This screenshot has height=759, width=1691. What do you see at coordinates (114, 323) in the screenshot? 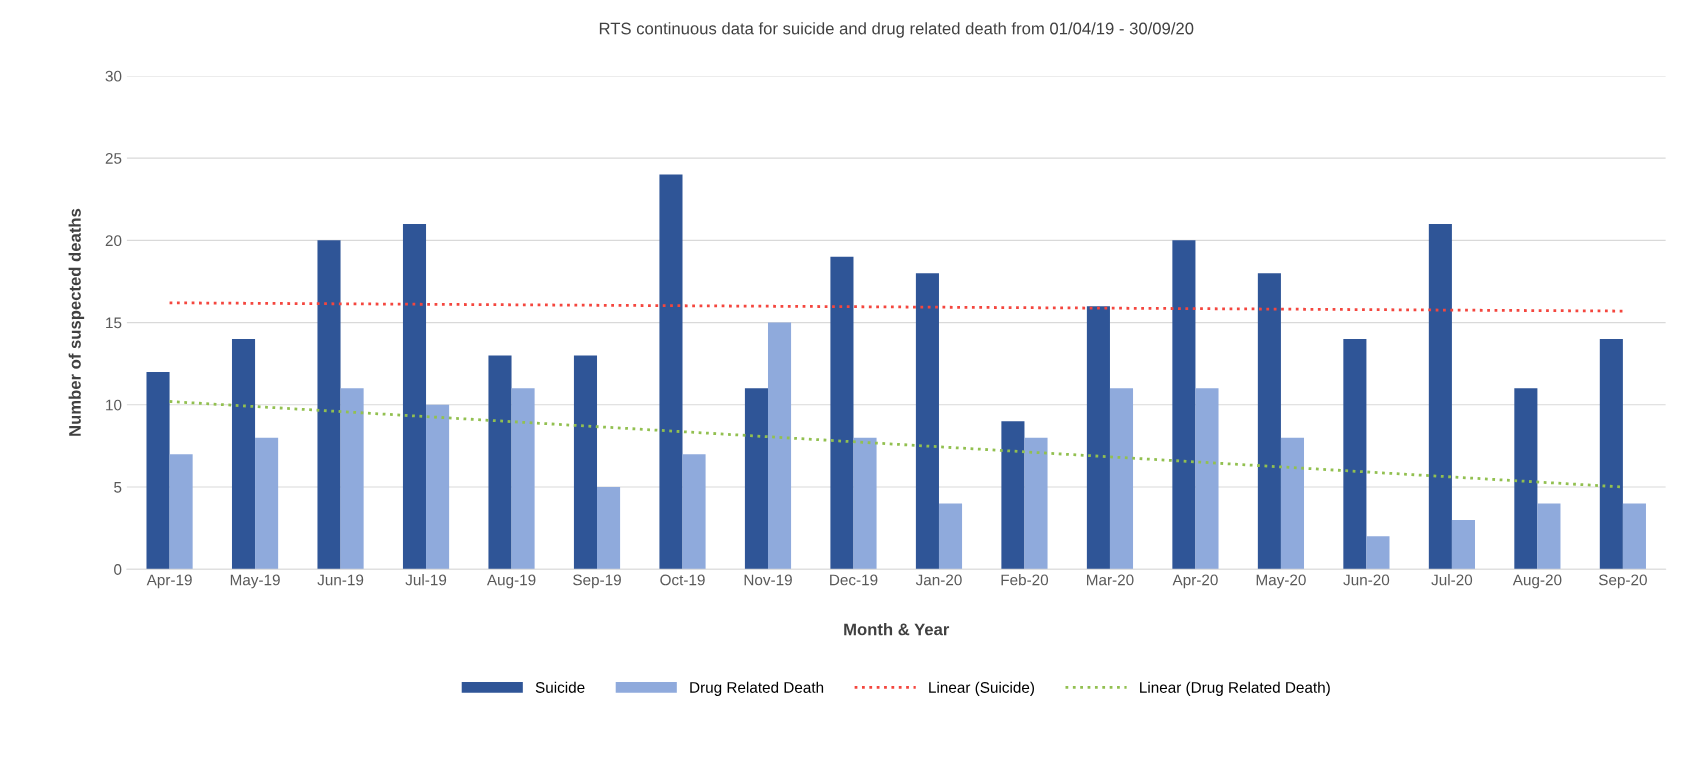
I see `y-tick-label: 15` at bounding box center [114, 323].